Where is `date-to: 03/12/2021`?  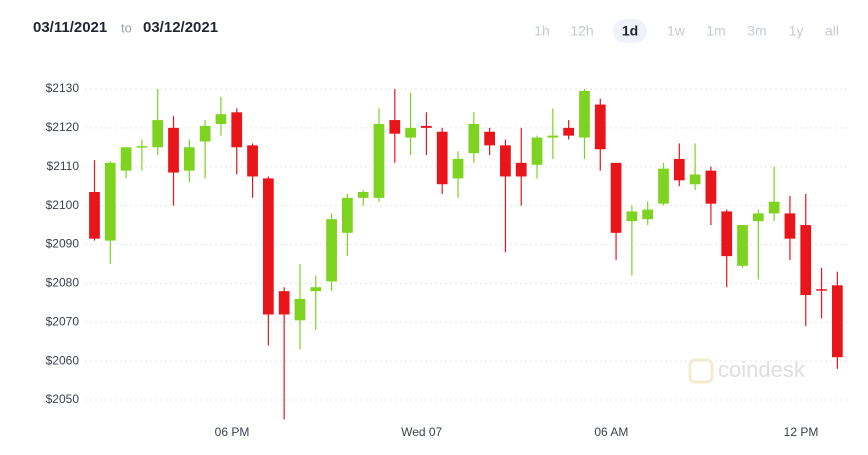
date-to: 03/12/2021 is located at coordinates (180, 27).